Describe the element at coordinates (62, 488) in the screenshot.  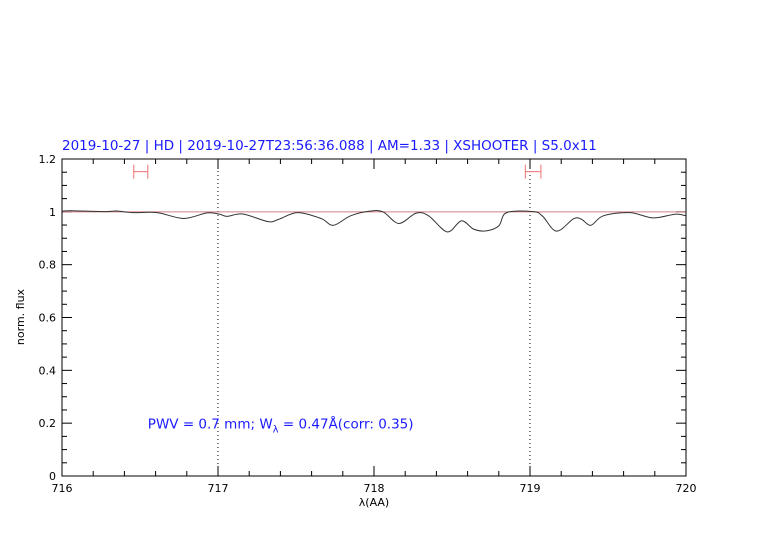
I see `x-tick-label: 716` at that location.